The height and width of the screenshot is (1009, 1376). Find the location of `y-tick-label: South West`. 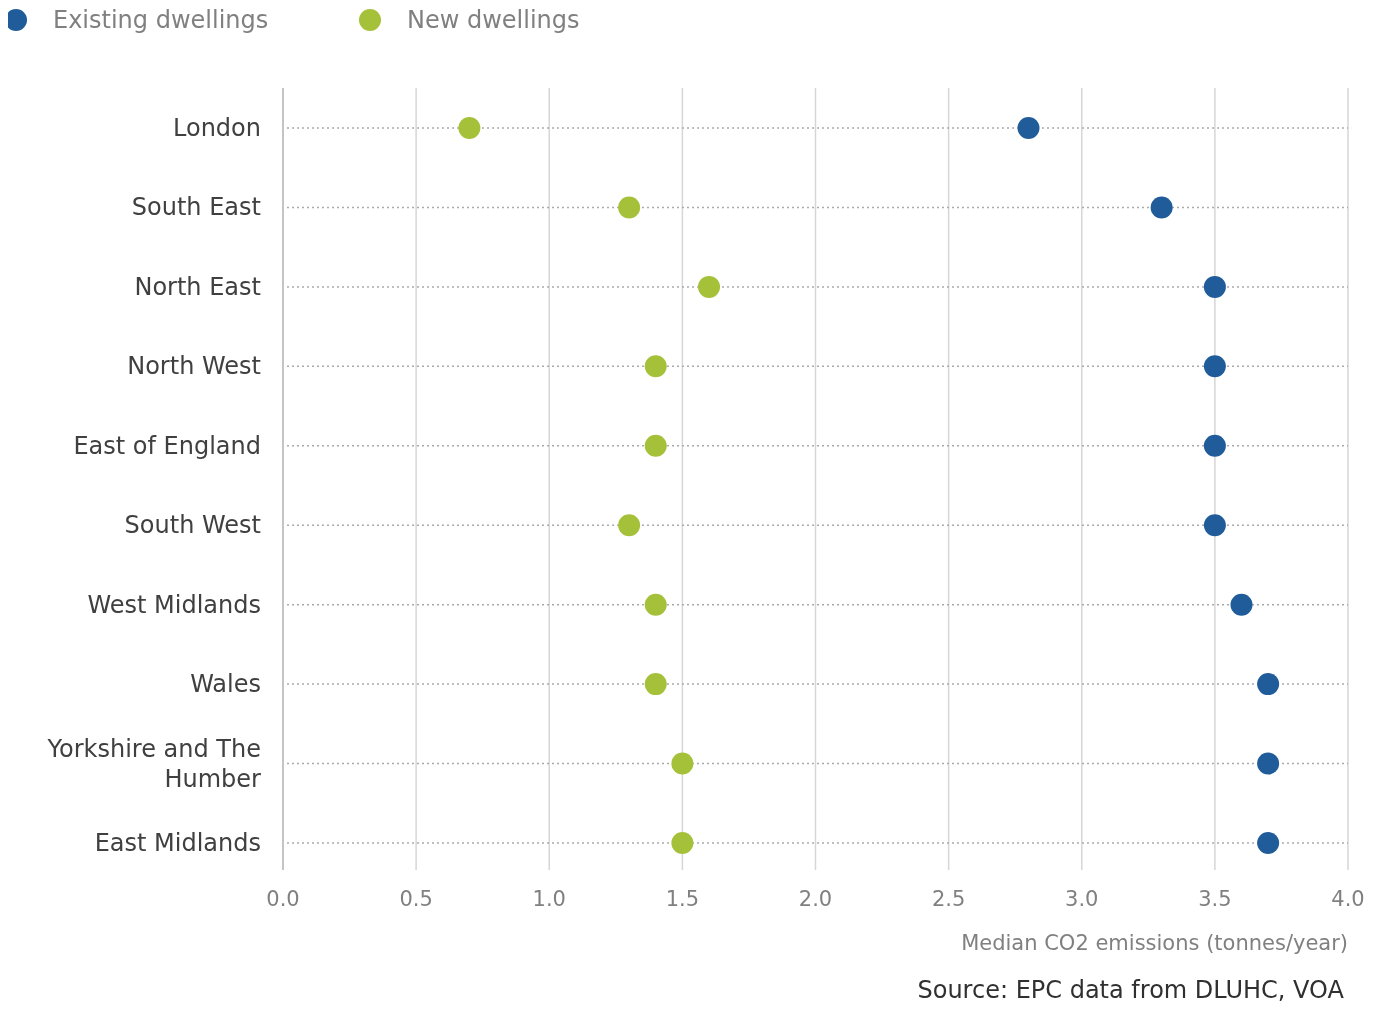

y-tick-label: South West is located at coordinates (192, 525).